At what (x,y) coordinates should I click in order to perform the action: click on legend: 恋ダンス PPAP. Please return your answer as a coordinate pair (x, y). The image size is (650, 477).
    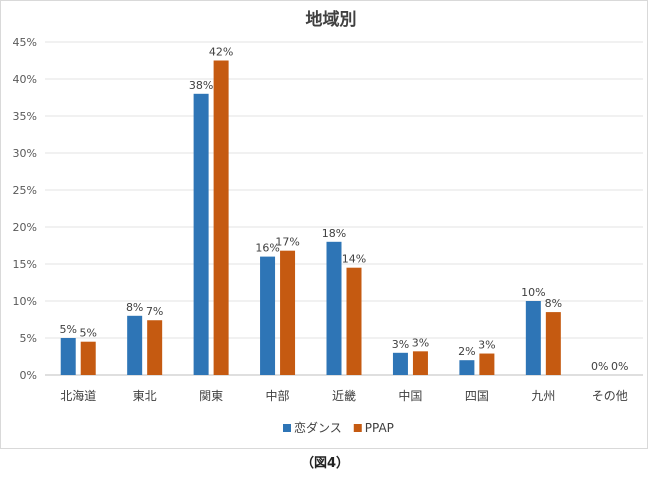
    Looking at the image, I should click on (338, 427).